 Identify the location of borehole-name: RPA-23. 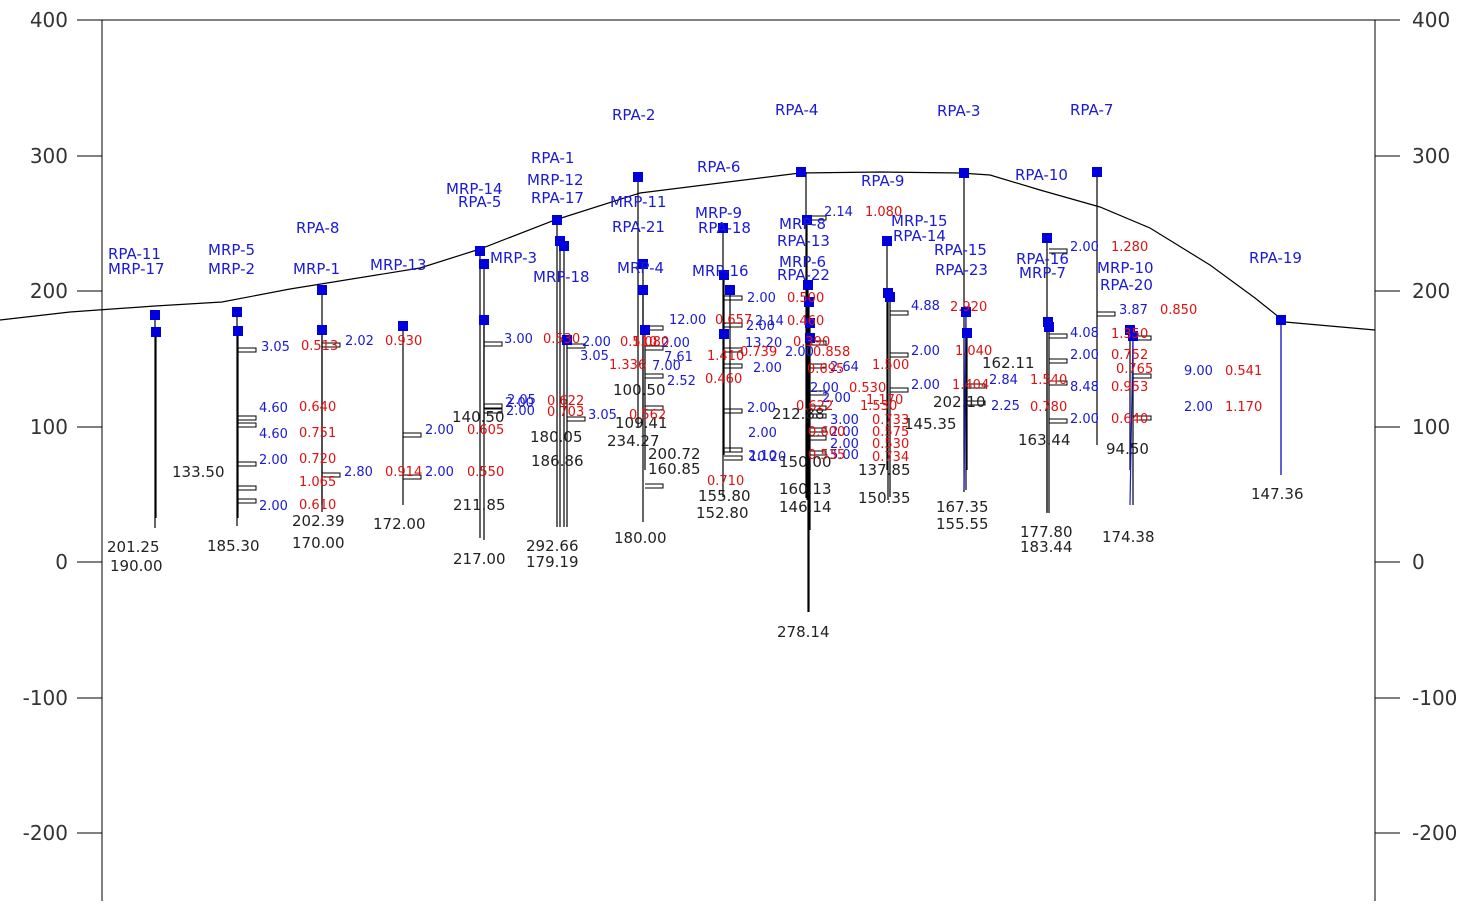
(961, 270).